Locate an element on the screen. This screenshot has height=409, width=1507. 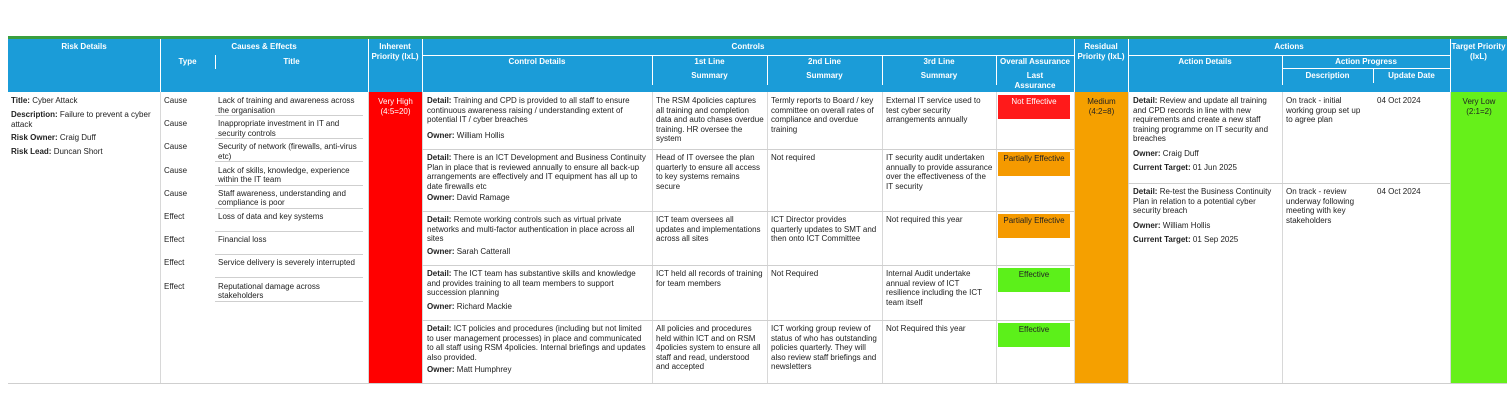
header-update-date: Update Date is located at coordinates (1411, 75).